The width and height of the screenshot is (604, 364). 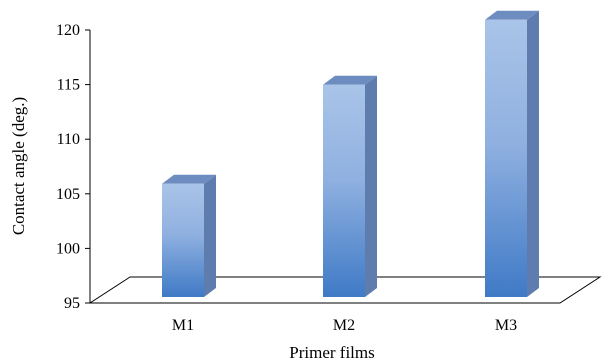 I want to click on x-tick-label-m3: M3, so click(x=506, y=325).